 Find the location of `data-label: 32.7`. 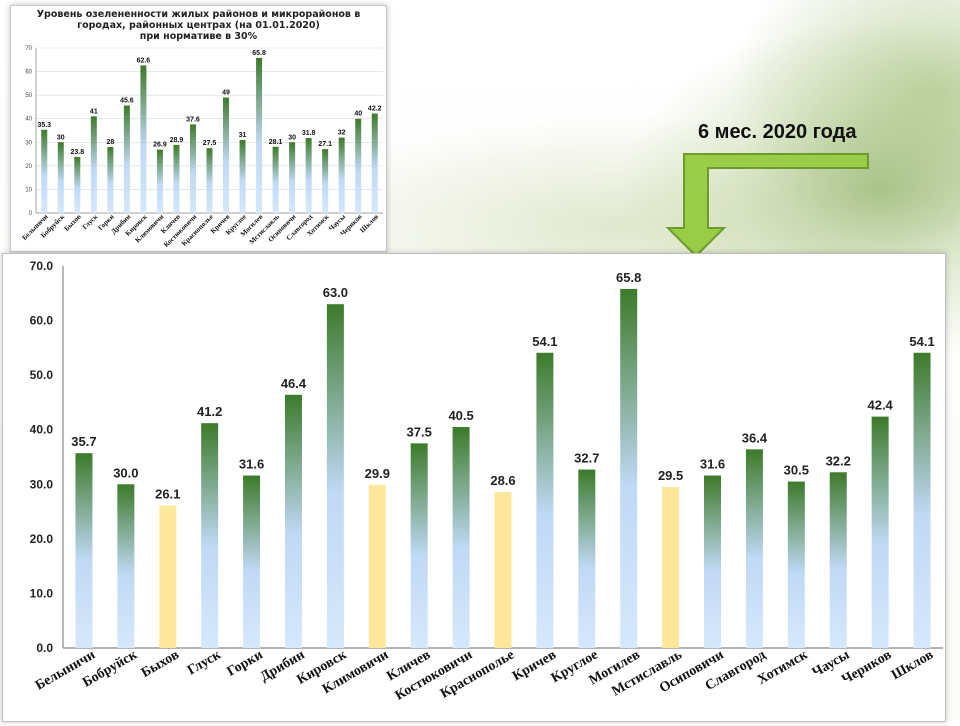

data-label: 32.7 is located at coordinates (586, 458).